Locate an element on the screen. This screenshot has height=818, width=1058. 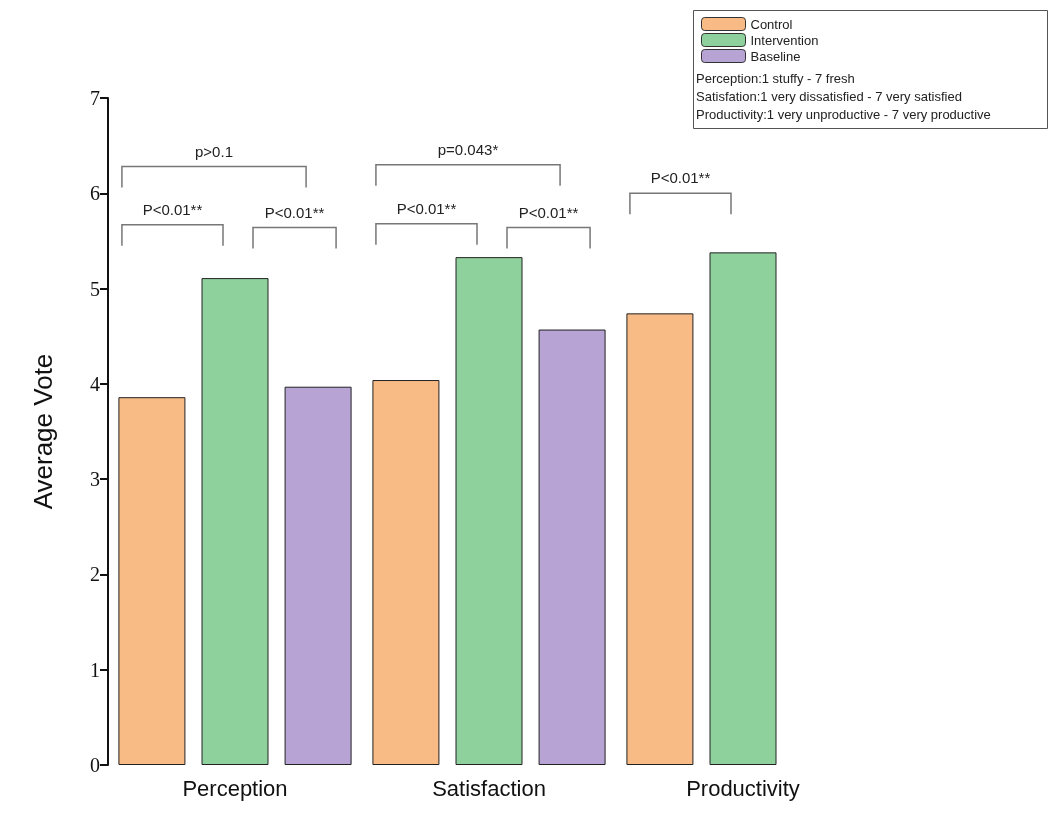
y-tick-label: 4 is located at coordinates (95, 383).